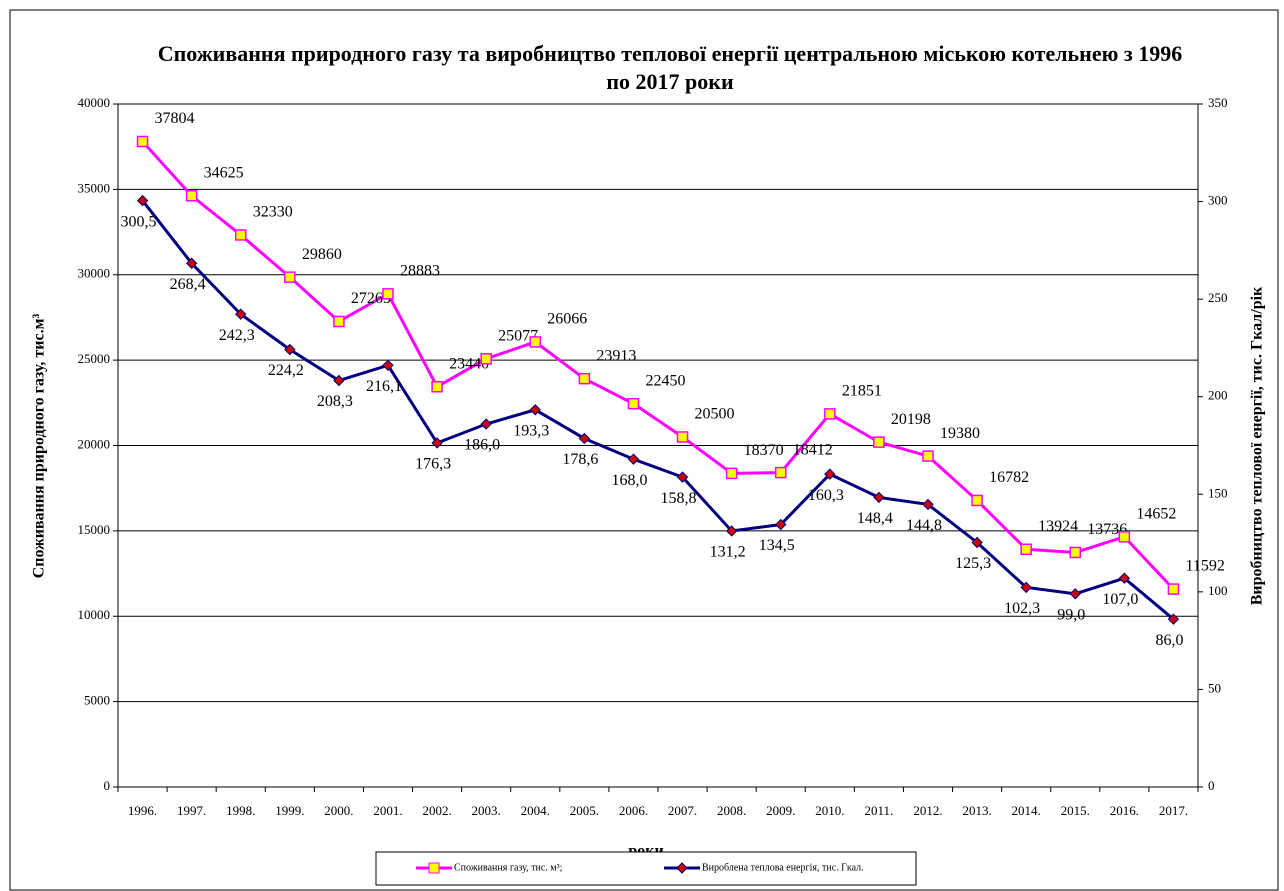 The height and width of the screenshot is (891, 1284). Describe the element at coordinates (39, 446) in the screenshot. I see `y-axis-label: Споживання природного газу, тис.м³` at that location.